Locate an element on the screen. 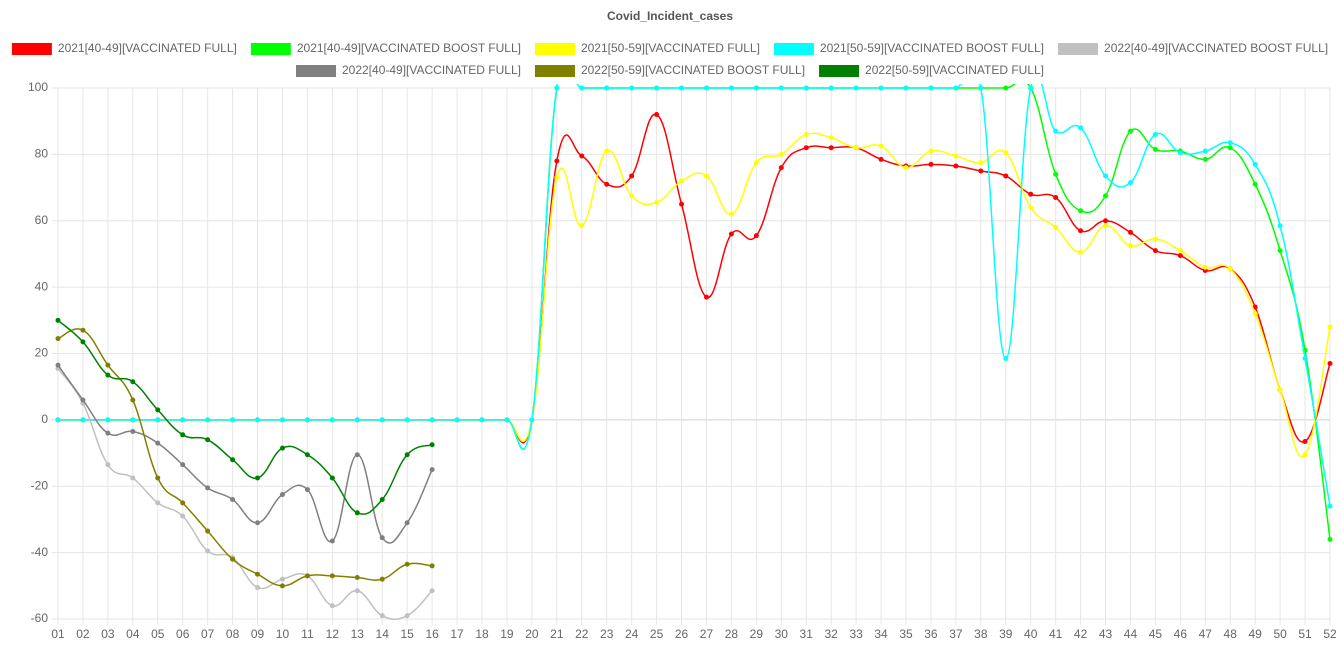  x-tick-label: 34 is located at coordinates (881, 634).